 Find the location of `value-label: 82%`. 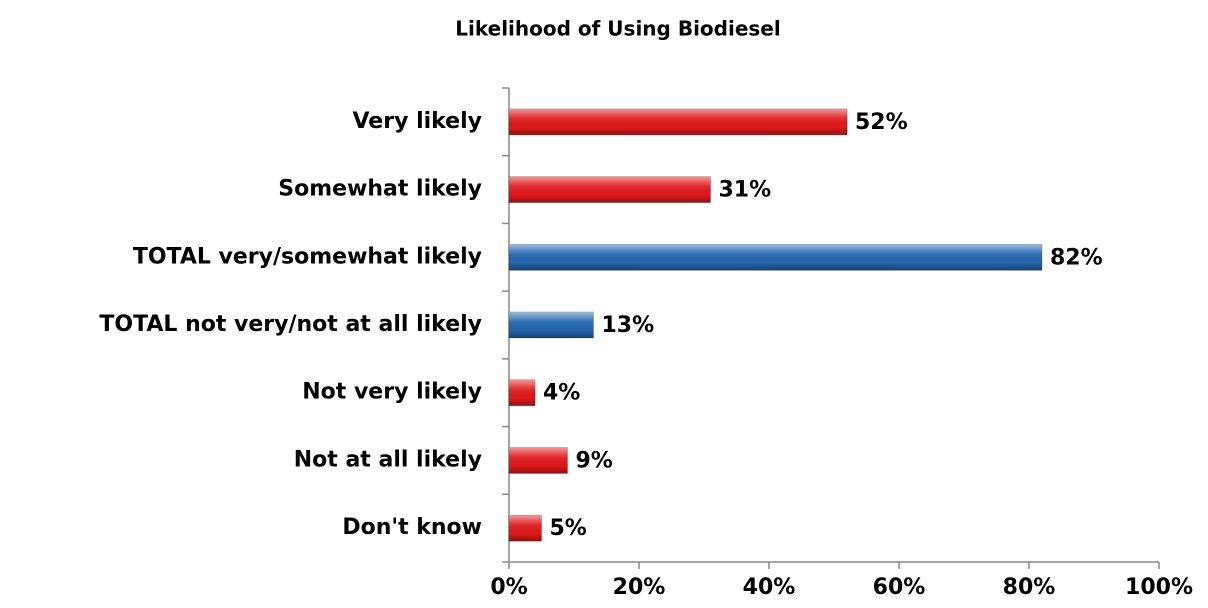

value-label: 82% is located at coordinates (1076, 257).